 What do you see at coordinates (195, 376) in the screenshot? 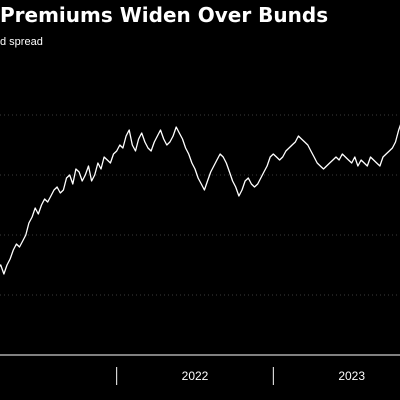
I see `x-tick-label-0: 2022` at bounding box center [195, 376].